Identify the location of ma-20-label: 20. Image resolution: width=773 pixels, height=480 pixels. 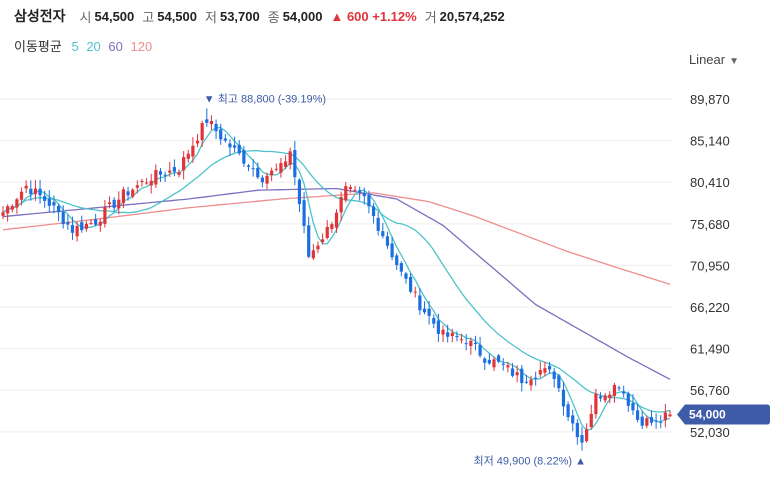
(93, 46).